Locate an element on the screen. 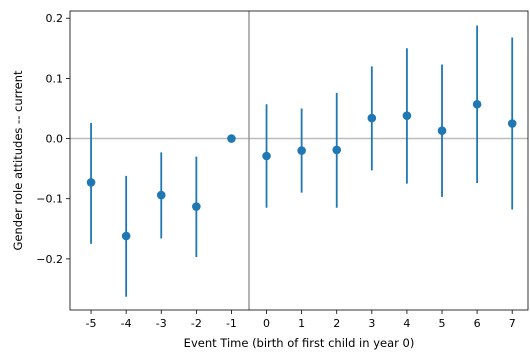  y-tick-label: 0.0 is located at coordinates (55, 139).